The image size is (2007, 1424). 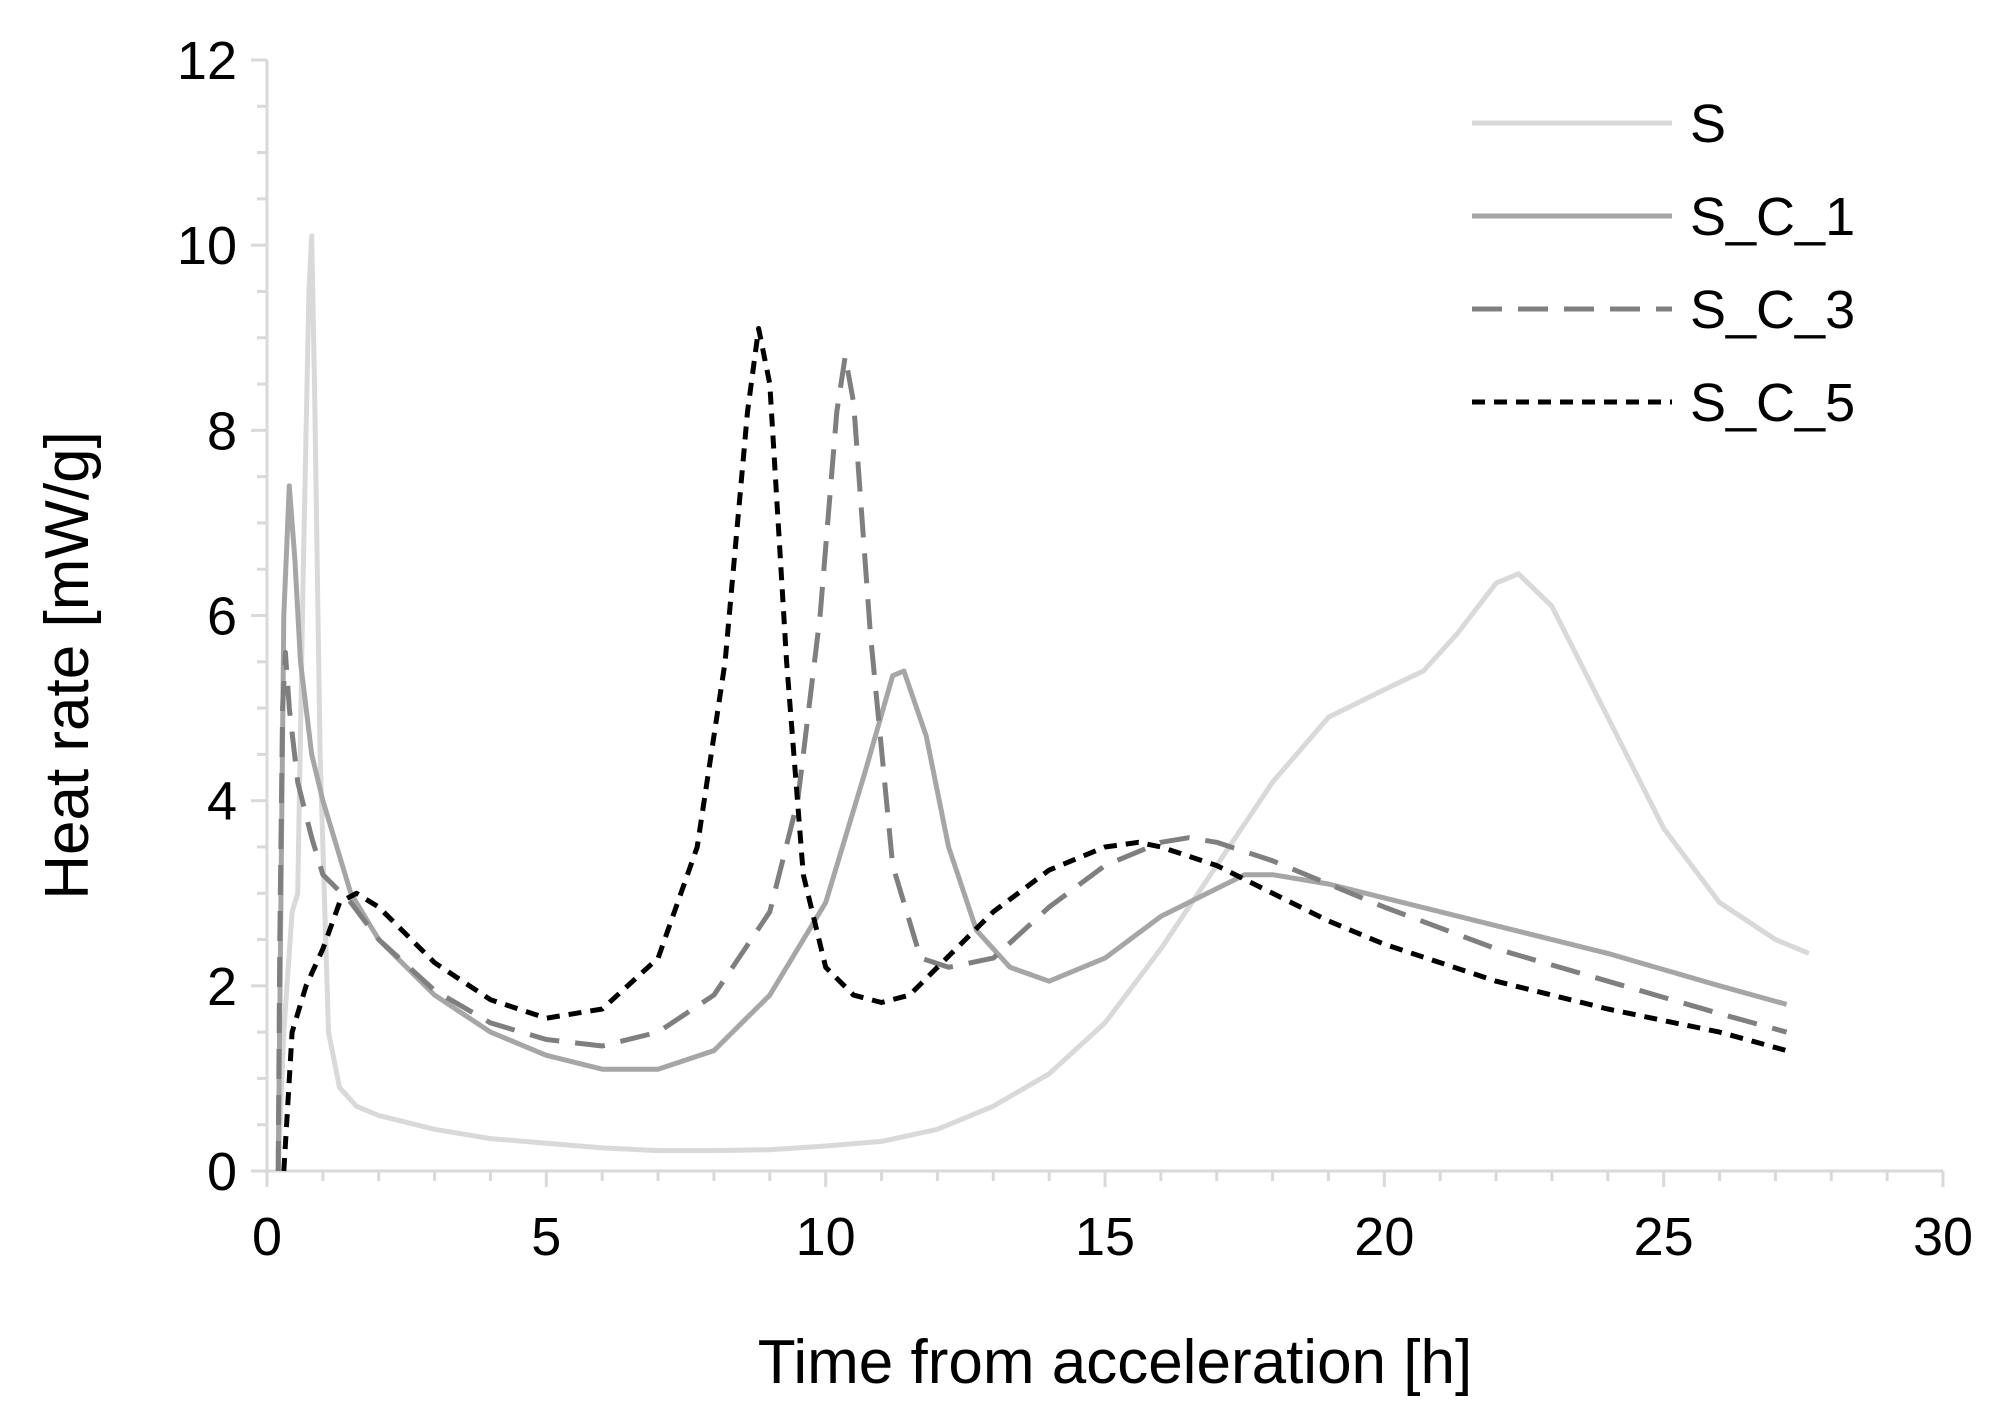 What do you see at coordinates (1772, 217) in the screenshot?
I see `legend-label-s-c-1: S_C_1` at bounding box center [1772, 217].